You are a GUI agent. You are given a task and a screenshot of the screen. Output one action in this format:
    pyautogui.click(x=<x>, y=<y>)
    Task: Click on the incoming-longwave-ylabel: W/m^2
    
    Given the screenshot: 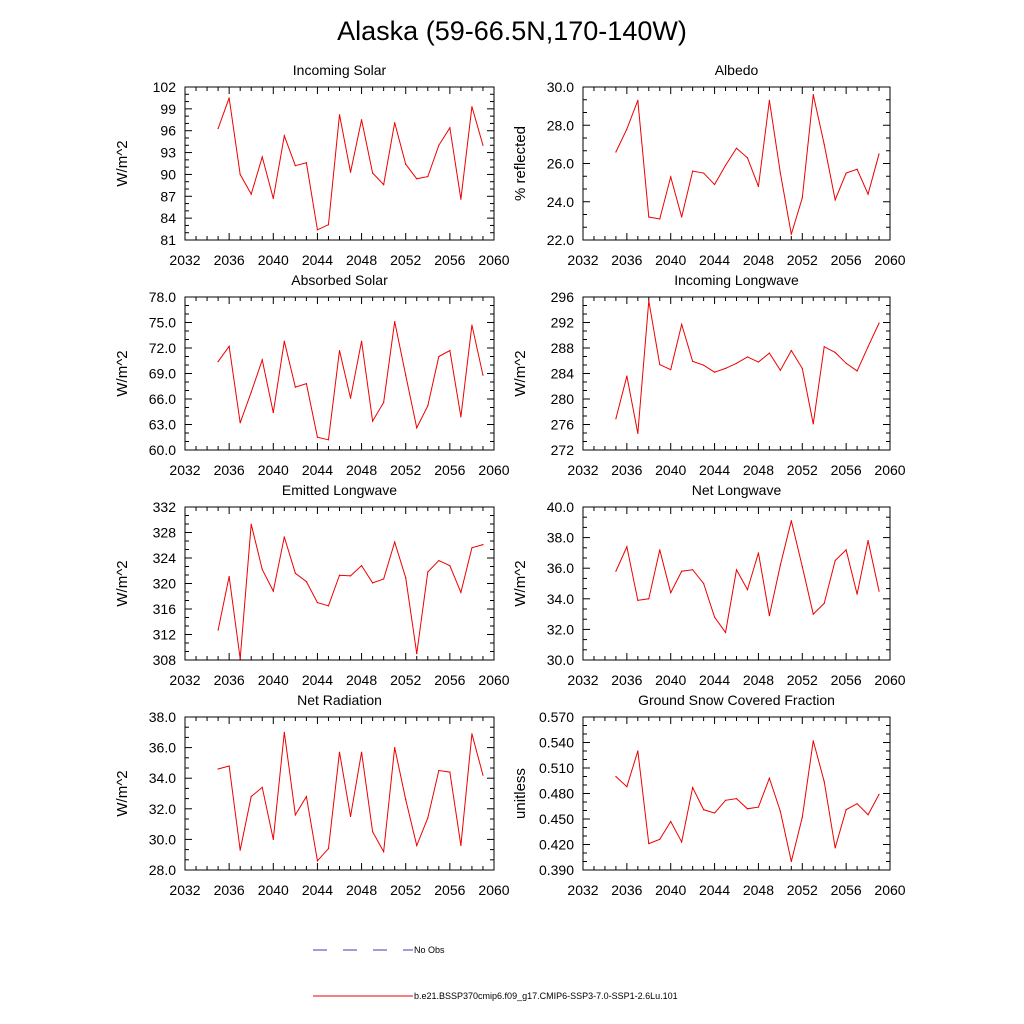 What is the action you would take?
    pyautogui.click(x=520, y=373)
    